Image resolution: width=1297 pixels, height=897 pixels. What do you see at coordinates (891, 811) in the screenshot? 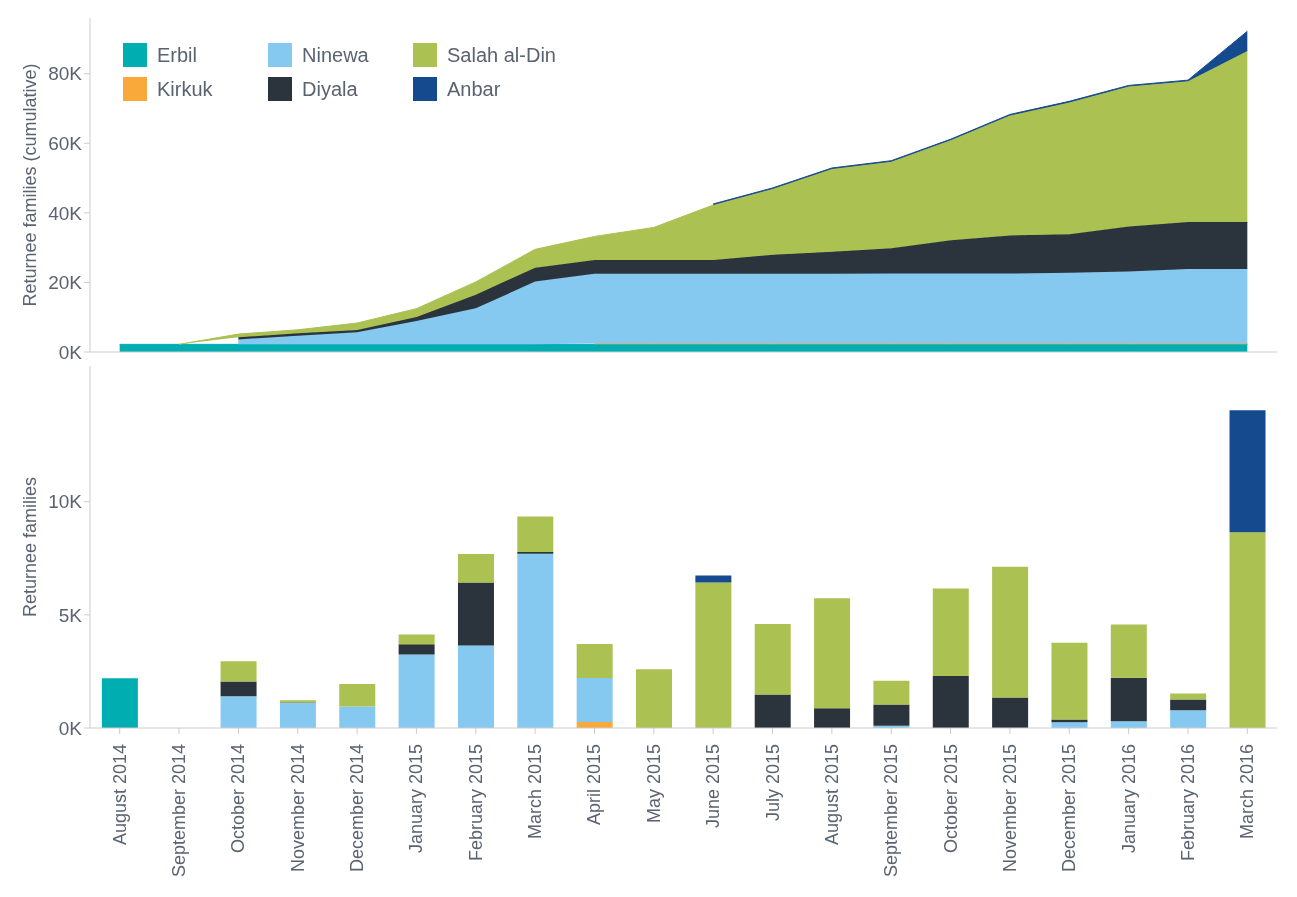
I see `x-tick-label: September 2015` at bounding box center [891, 811].